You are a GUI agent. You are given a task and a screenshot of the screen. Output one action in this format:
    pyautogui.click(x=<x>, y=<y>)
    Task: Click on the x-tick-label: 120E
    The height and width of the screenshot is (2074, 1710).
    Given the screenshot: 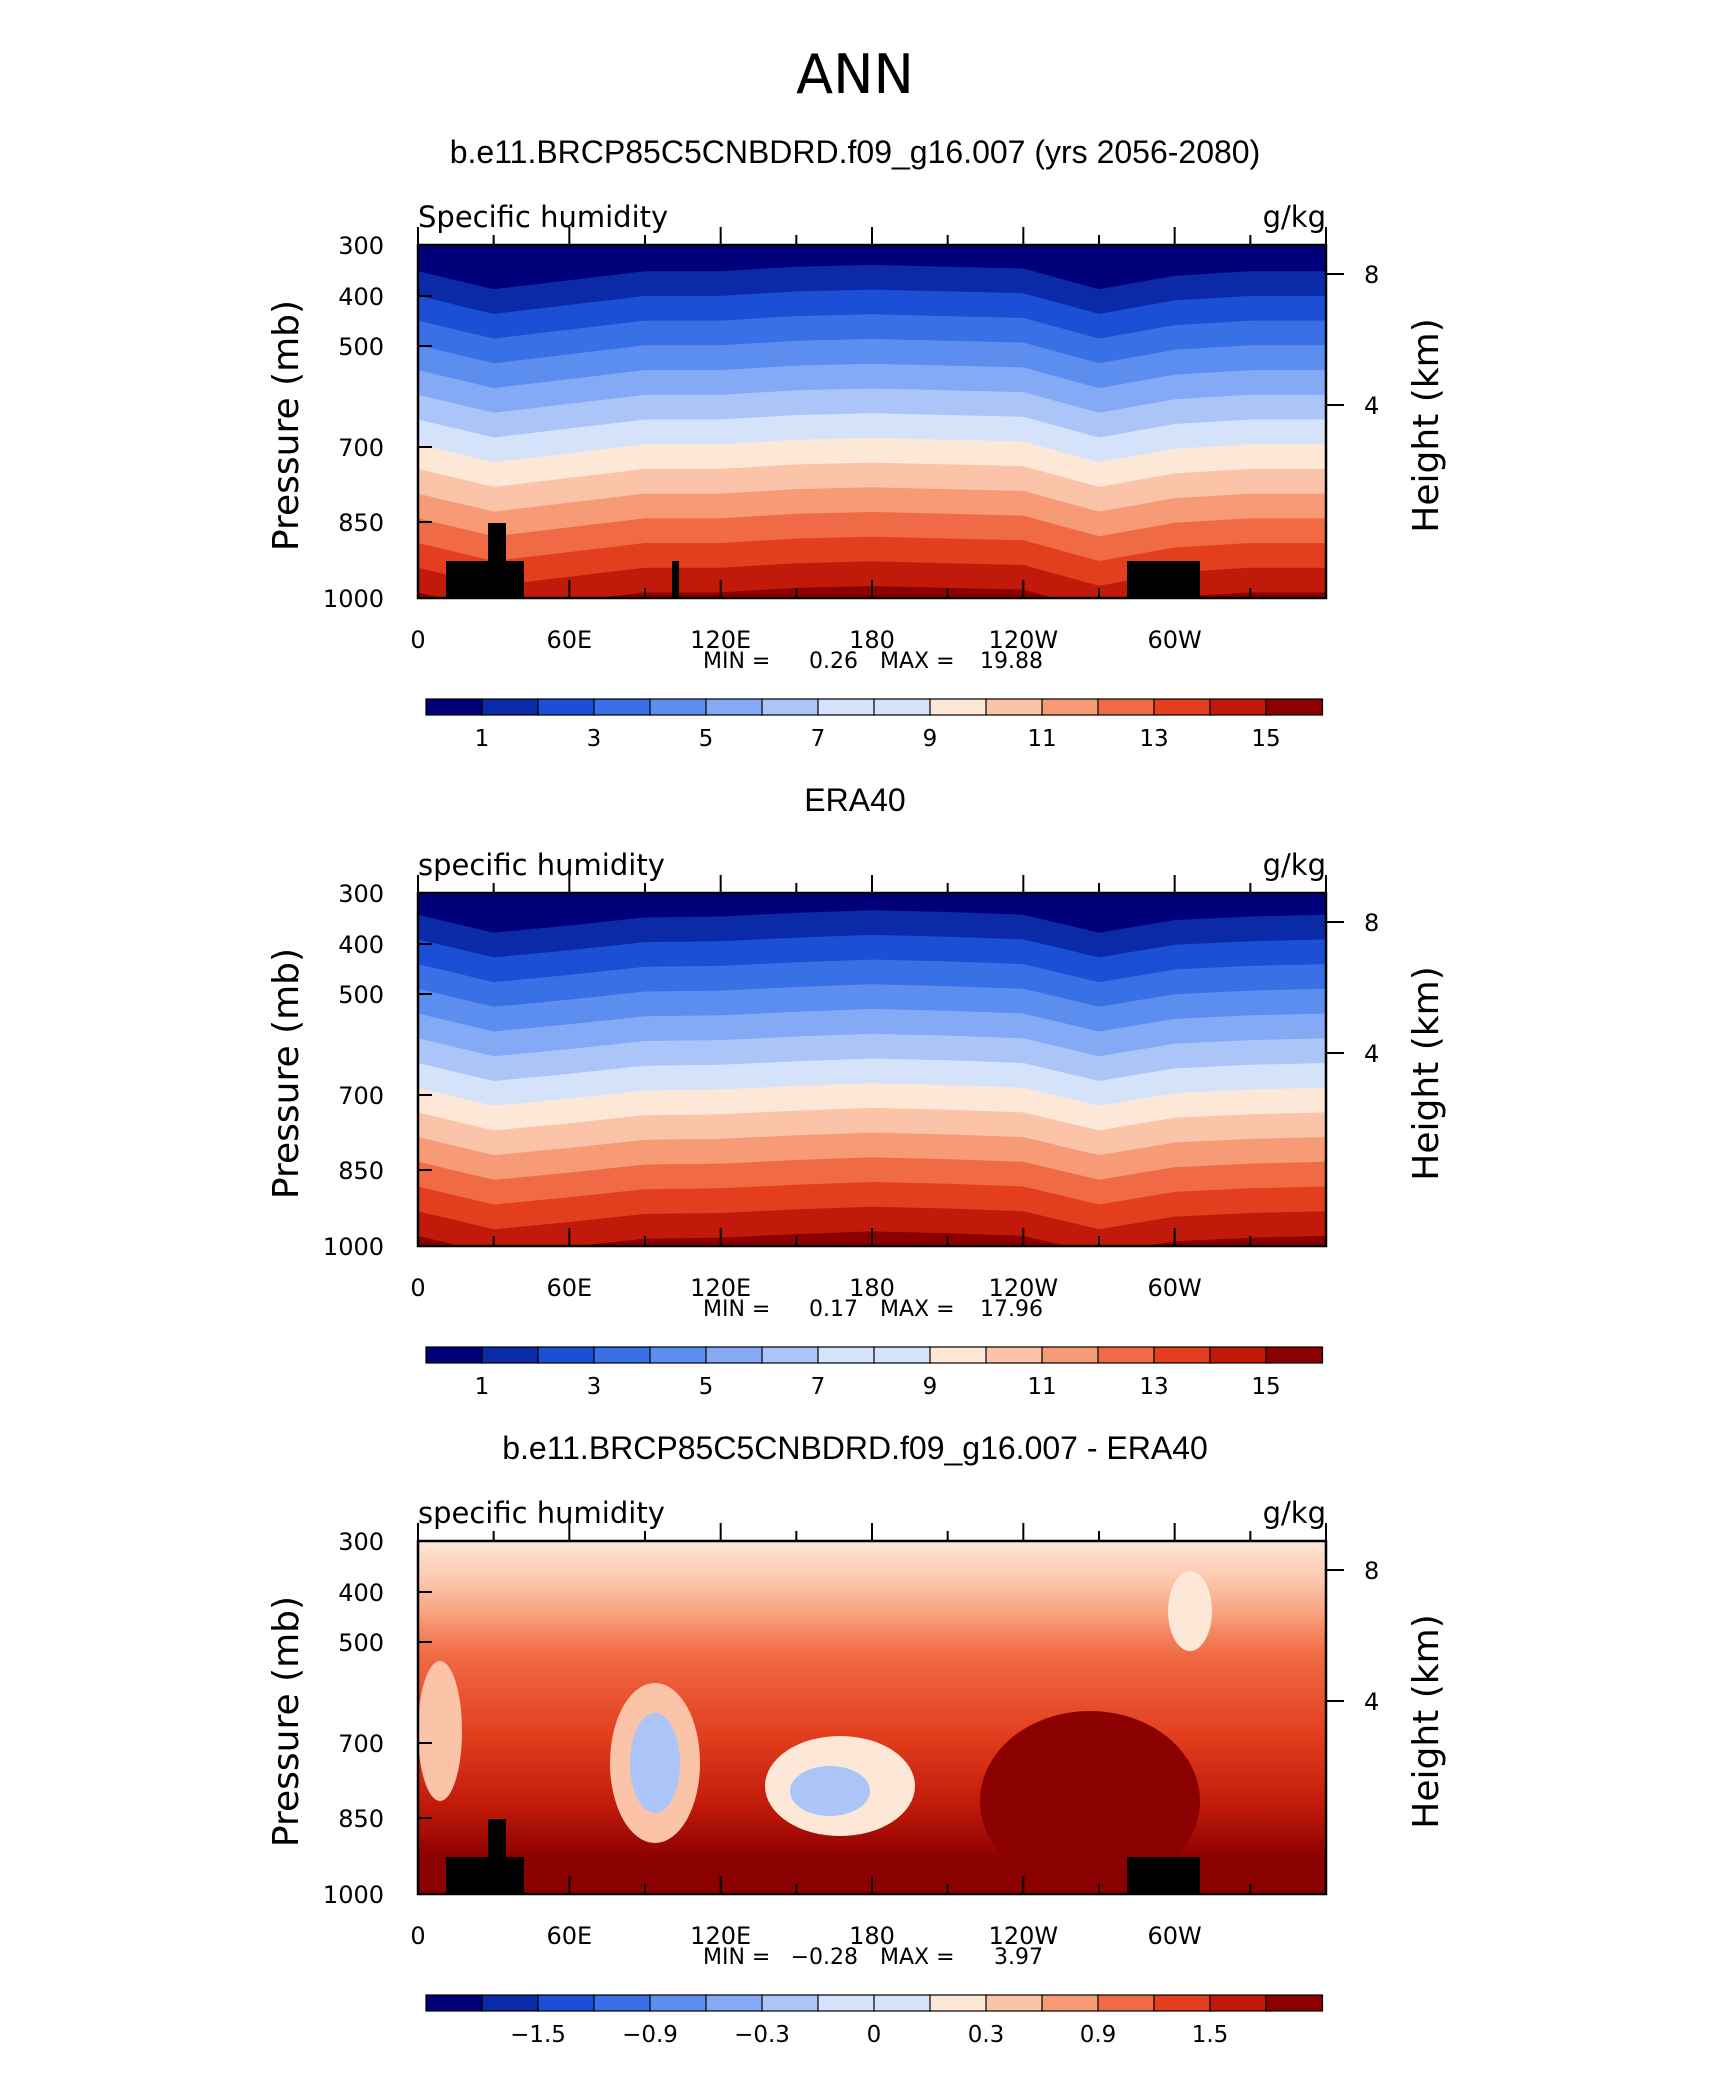 What is the action you would take?
    pyautogui.click(x=720, y=640)
    